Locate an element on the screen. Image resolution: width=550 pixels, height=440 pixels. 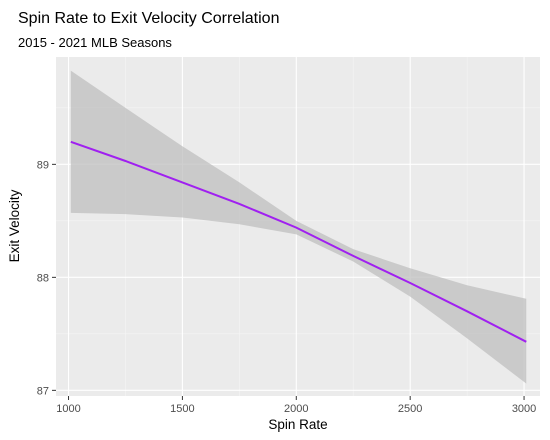
x-tick-label: 3000 is located at coordinates (524, 409).